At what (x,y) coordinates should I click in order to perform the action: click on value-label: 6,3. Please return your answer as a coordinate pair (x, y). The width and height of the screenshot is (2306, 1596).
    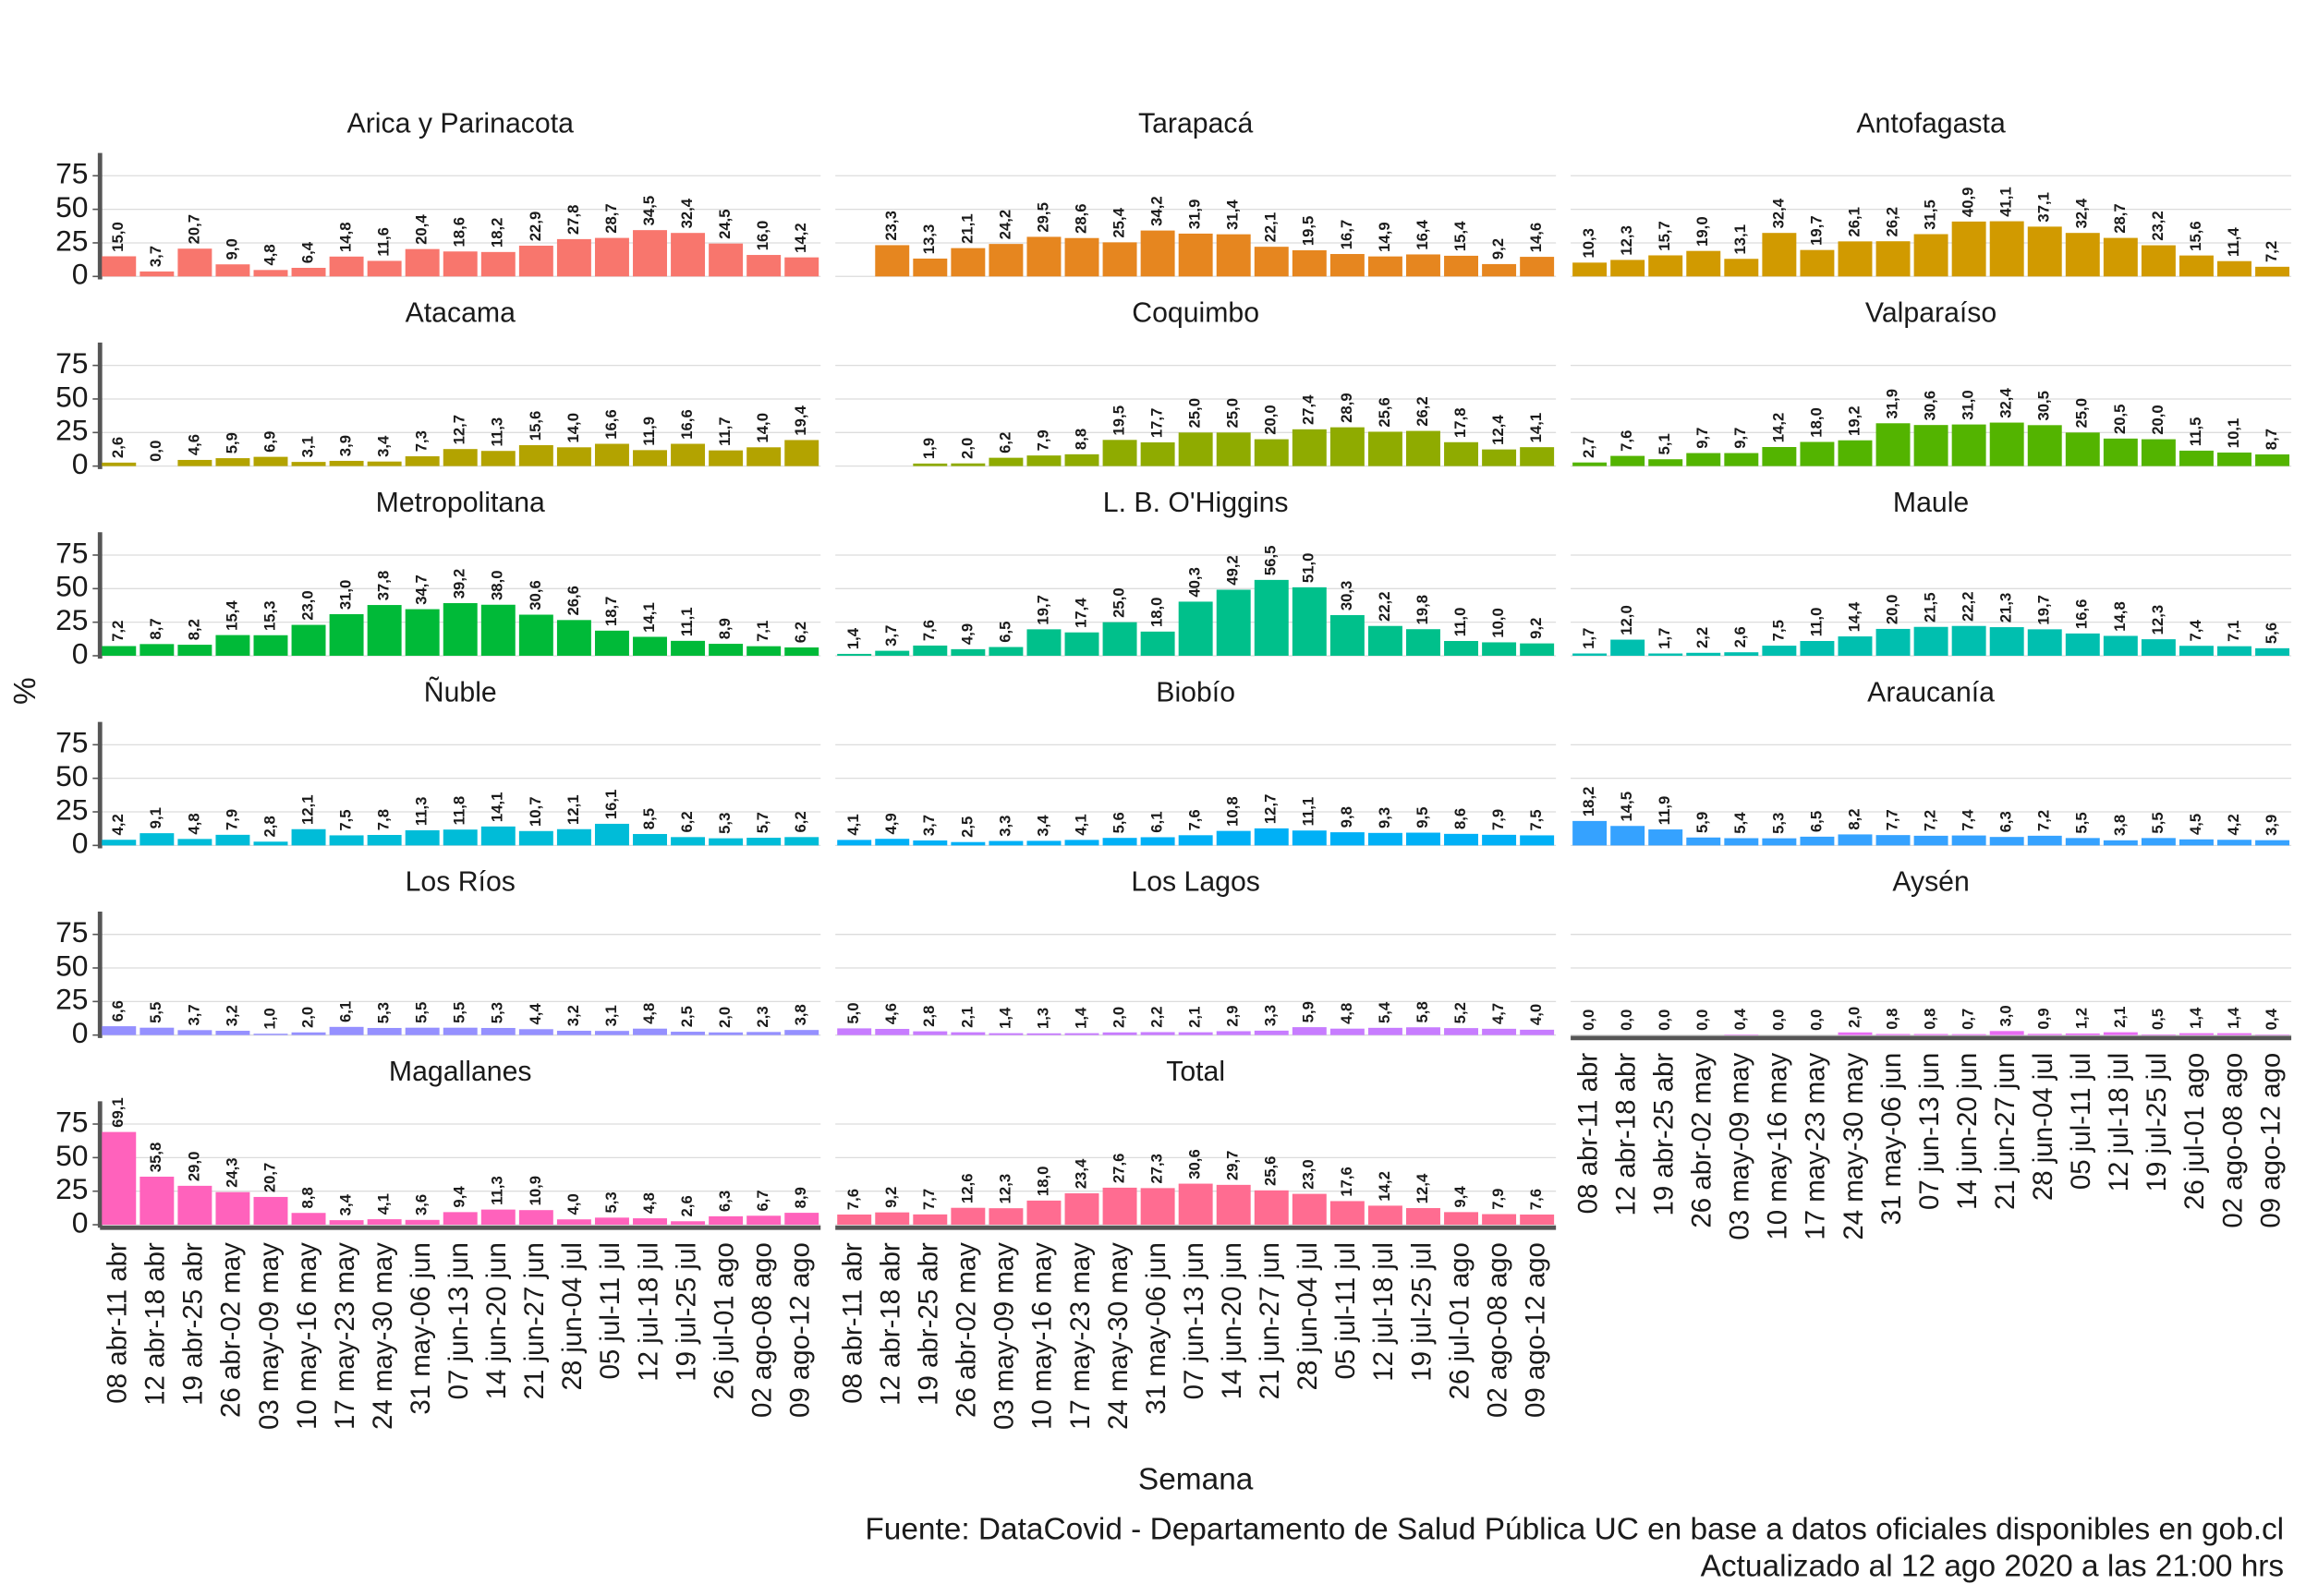
    Looking at the image, I should click on (2006, 821).